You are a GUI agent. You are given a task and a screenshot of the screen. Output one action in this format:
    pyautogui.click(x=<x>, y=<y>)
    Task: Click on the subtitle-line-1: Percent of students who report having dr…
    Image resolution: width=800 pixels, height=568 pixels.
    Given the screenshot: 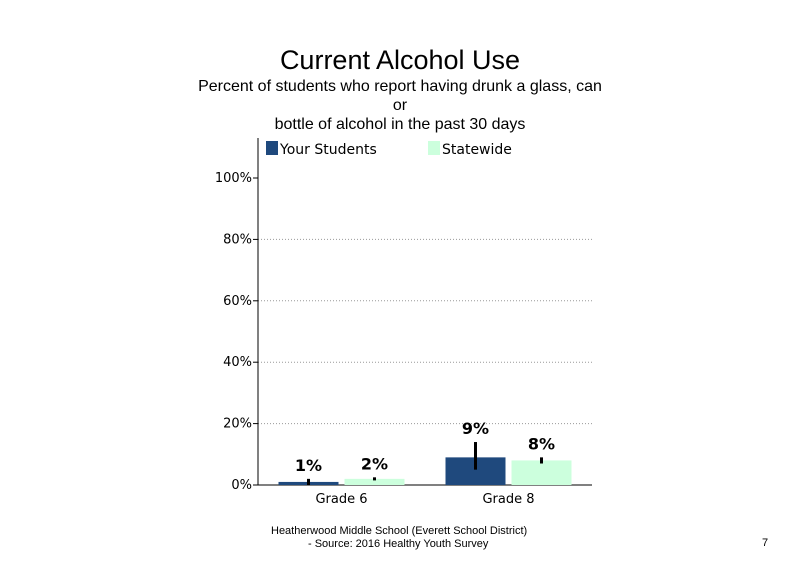 What is the action you would take?
    pyautogui.click(x=400, y=86)
    